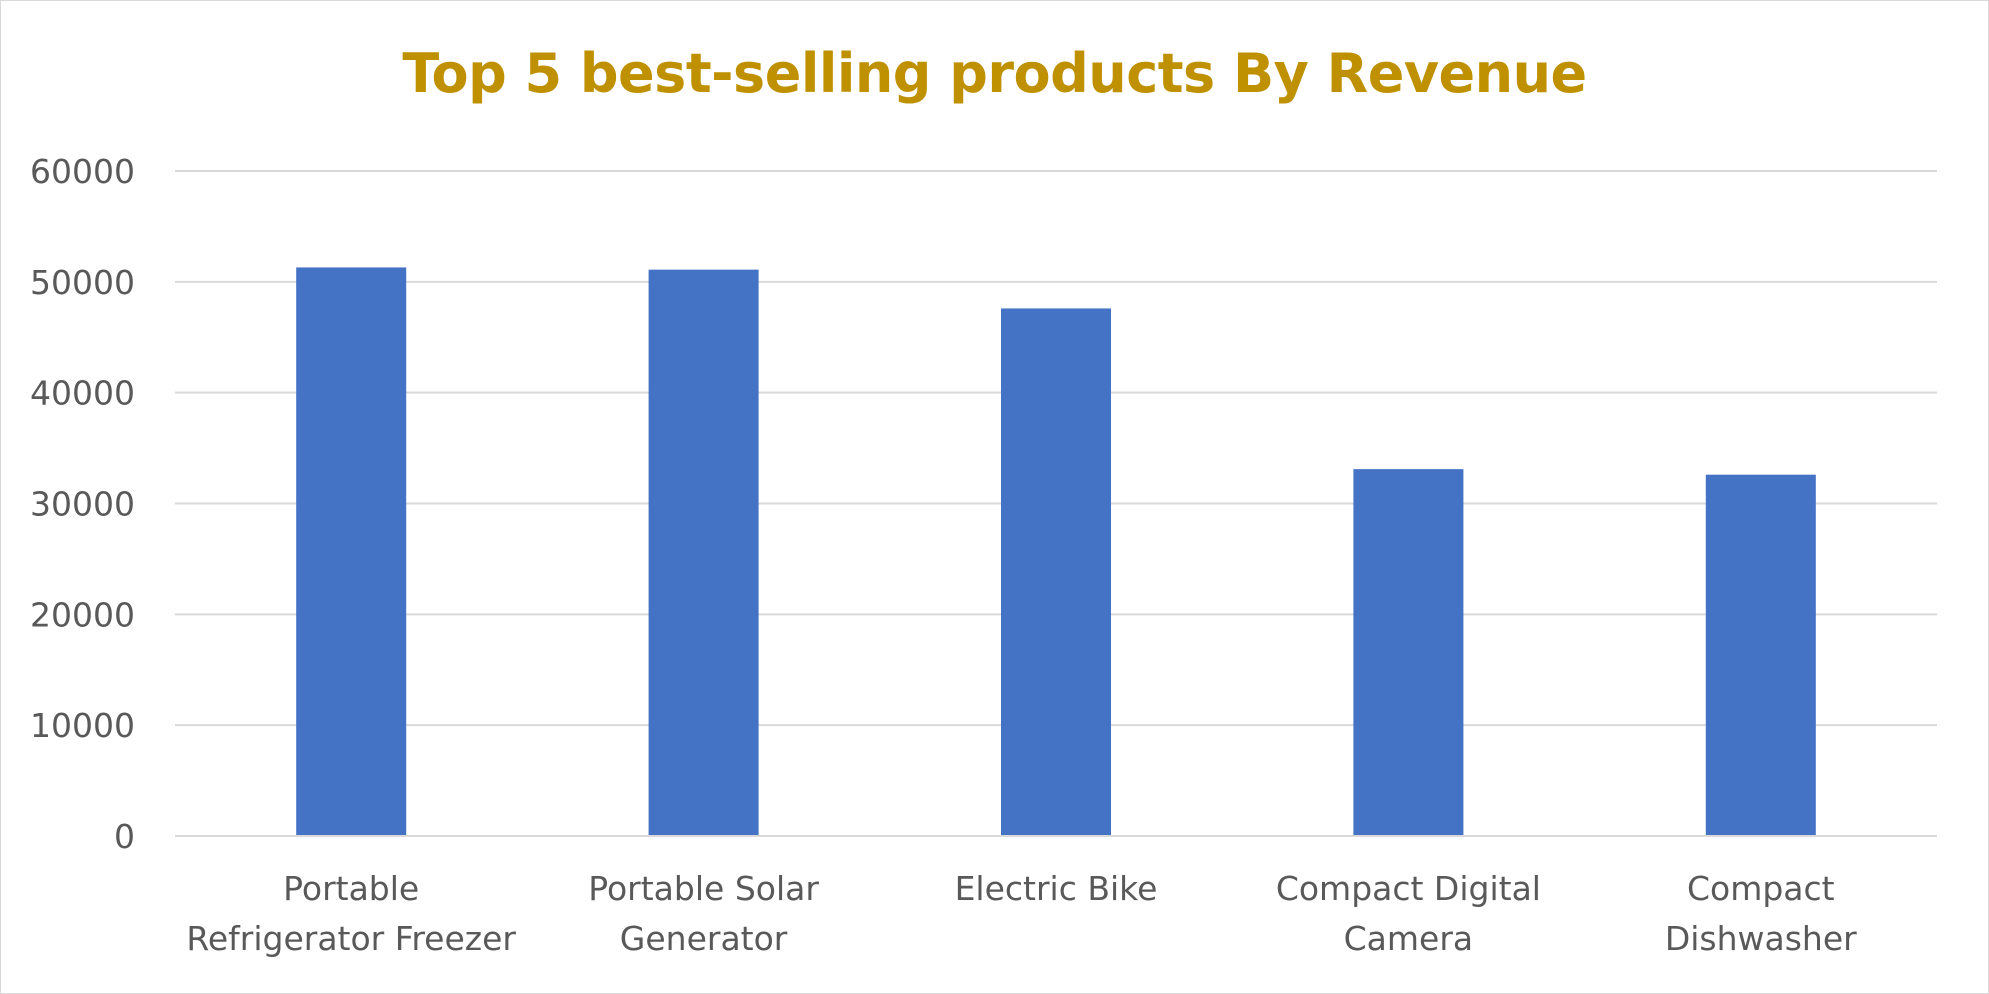 This screenshot has height=994, width=1989. Describe the element at coordinates (1056, 888) in the screenshot. I see `x-category-label: Electric Bike` at that location.